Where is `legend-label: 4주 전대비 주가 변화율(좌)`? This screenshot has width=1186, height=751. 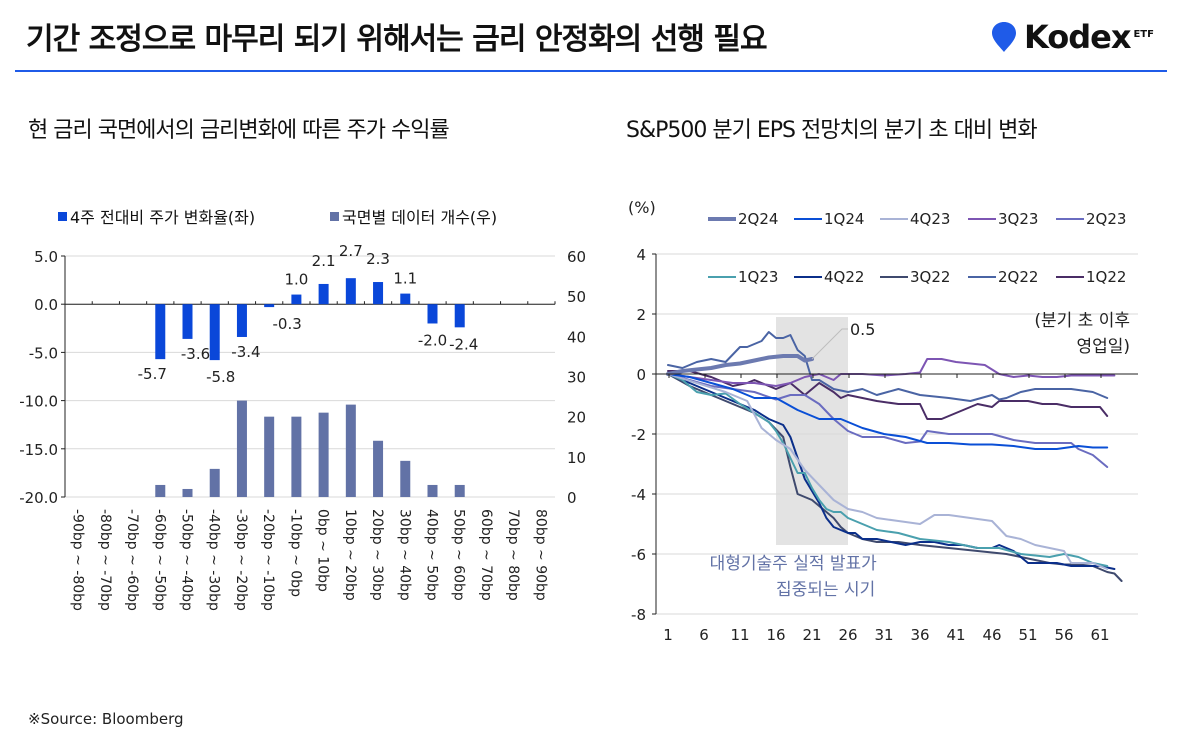
legend-label: 4주 전대비 주가 변화율(좌) is located at coordinates (163, 217).